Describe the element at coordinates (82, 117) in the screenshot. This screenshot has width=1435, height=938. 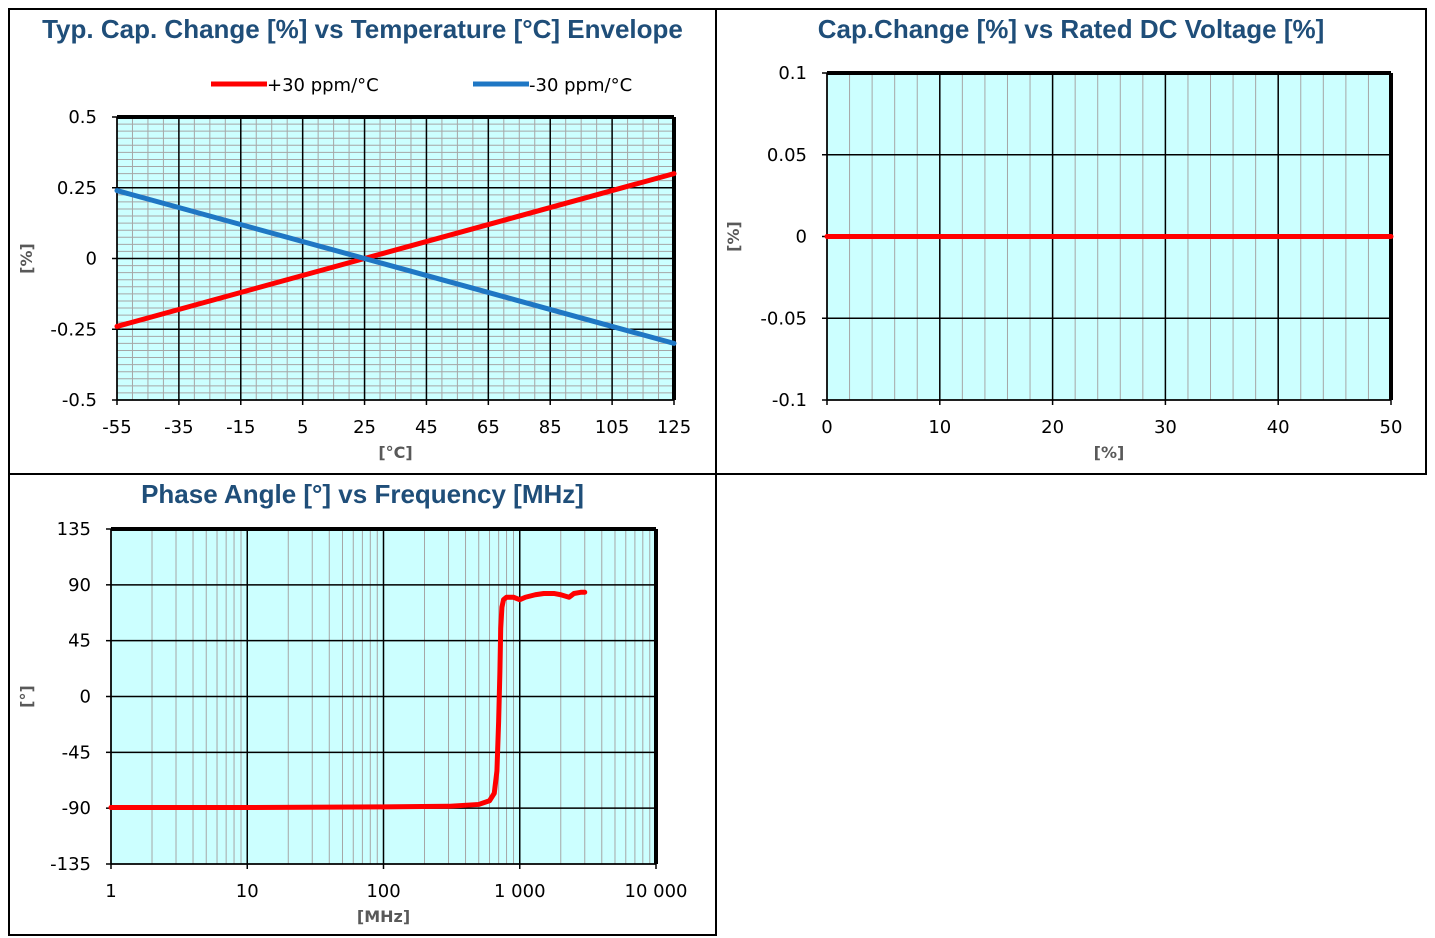
I see `y-tick-label: 0.5` at that location.